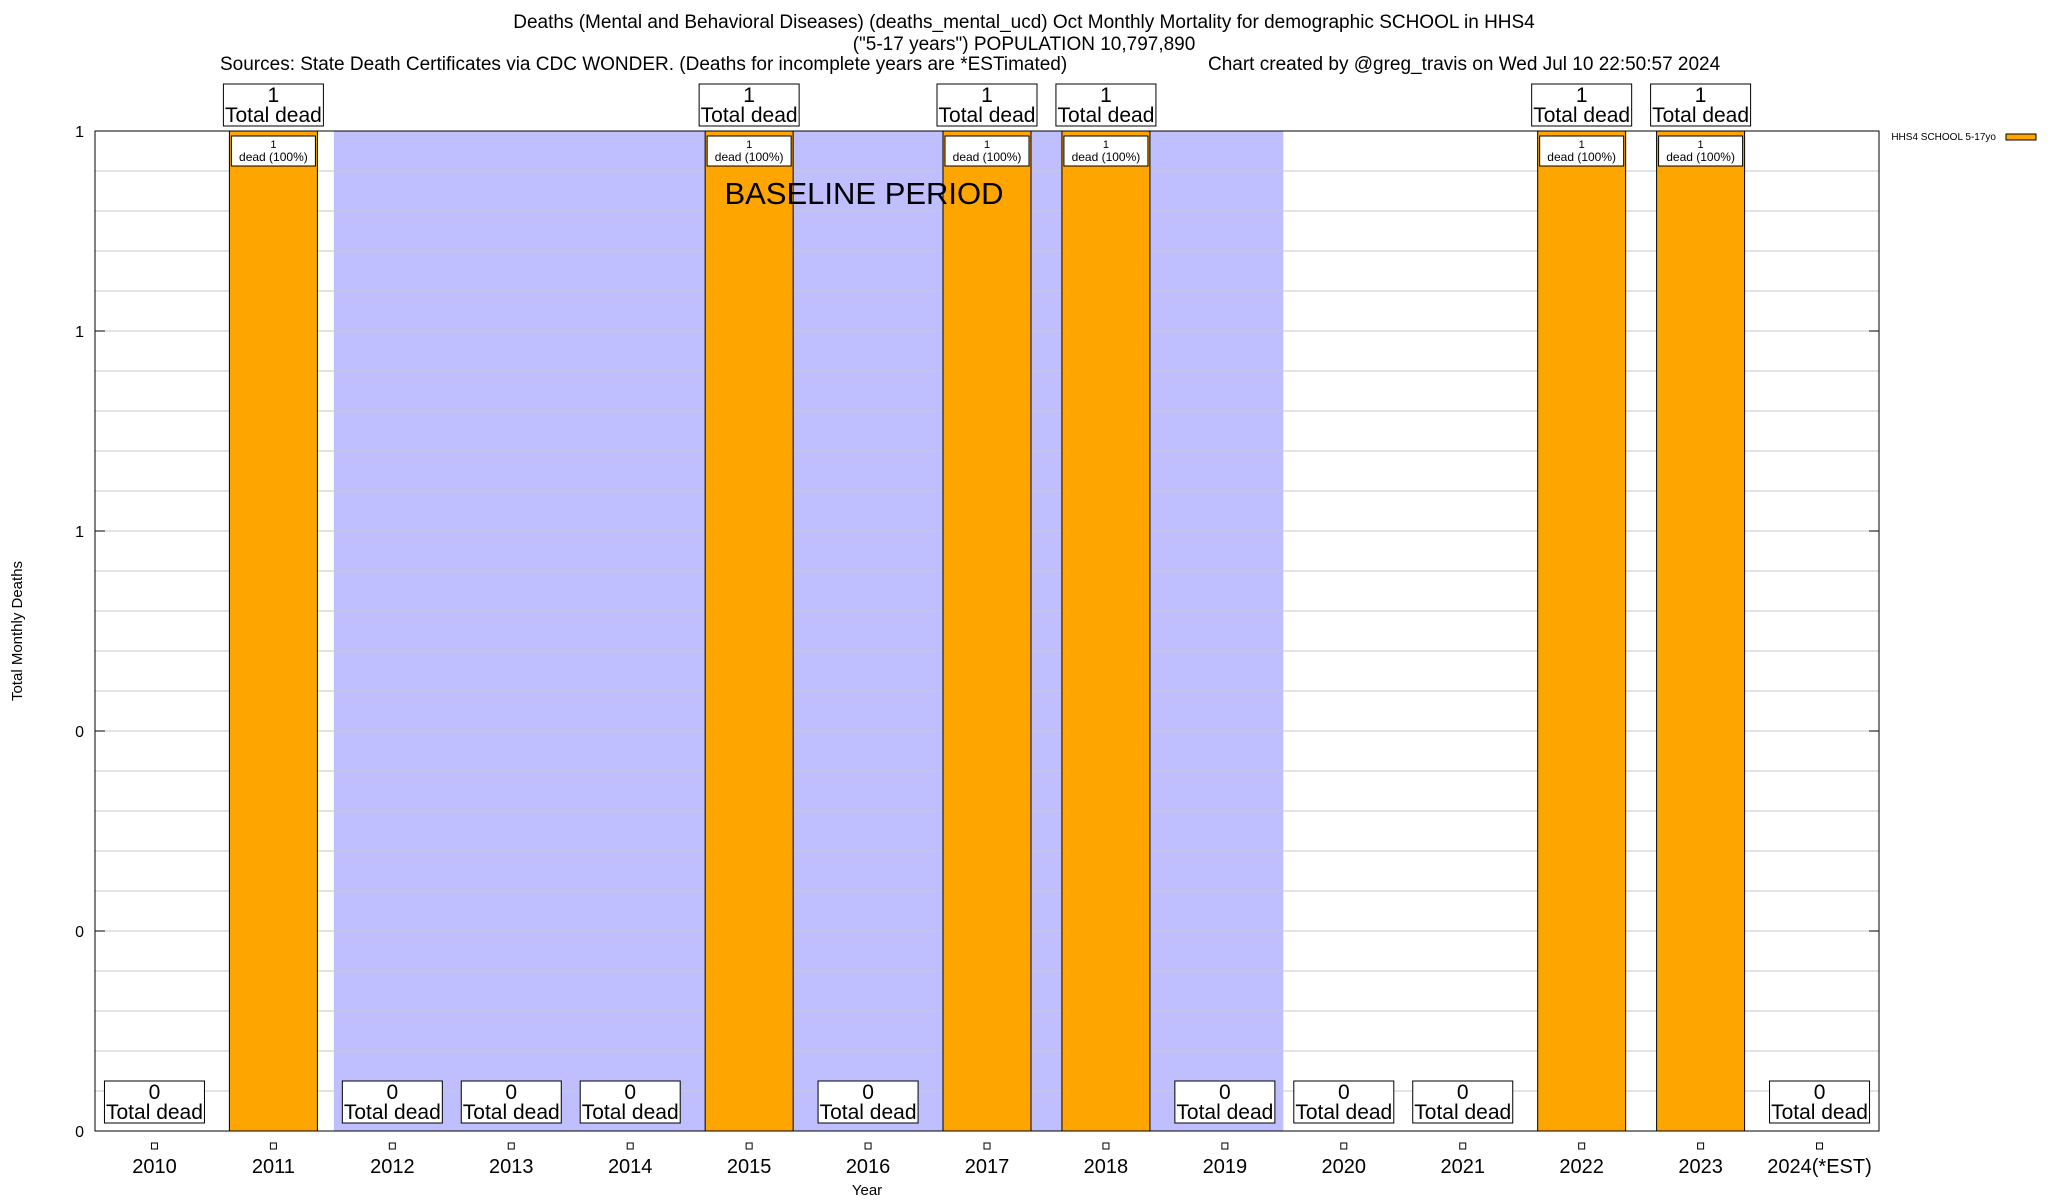 Image resolution: width=2048 pixels, height=1200 pixels. Describe the element at coordinates (1701, 631) in the screenshot. I see `bar-2023` at that location.